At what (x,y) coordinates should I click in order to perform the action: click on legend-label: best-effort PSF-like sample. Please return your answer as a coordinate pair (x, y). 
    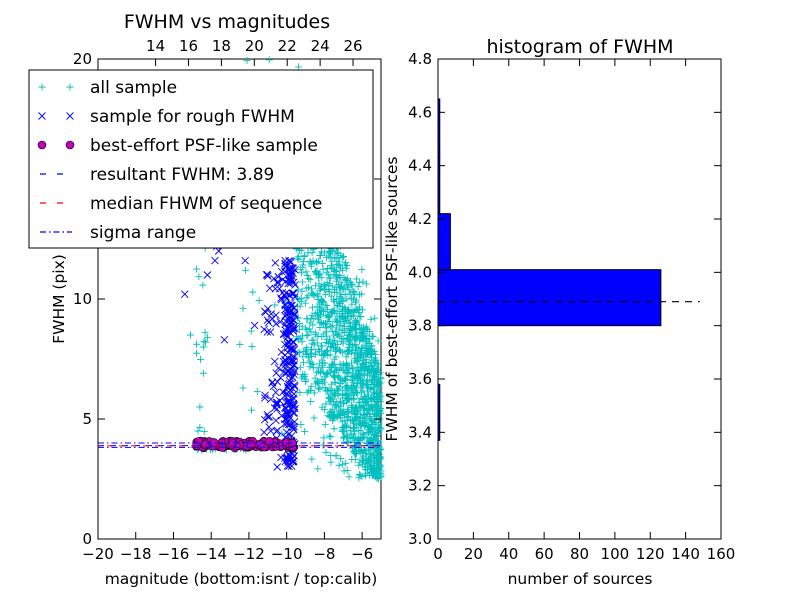
    Looking at the image, I should click on (204, 146).